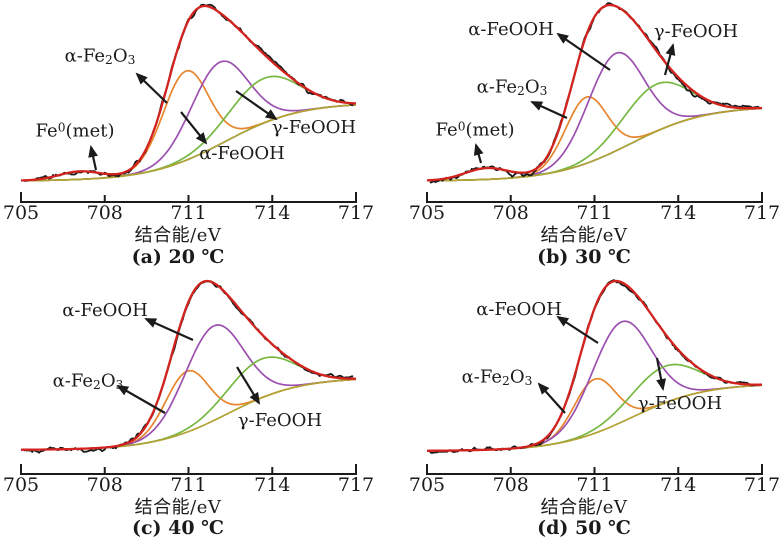  I want to click on panel-d-caption: (d) 50 ℃, so click(584, 528).